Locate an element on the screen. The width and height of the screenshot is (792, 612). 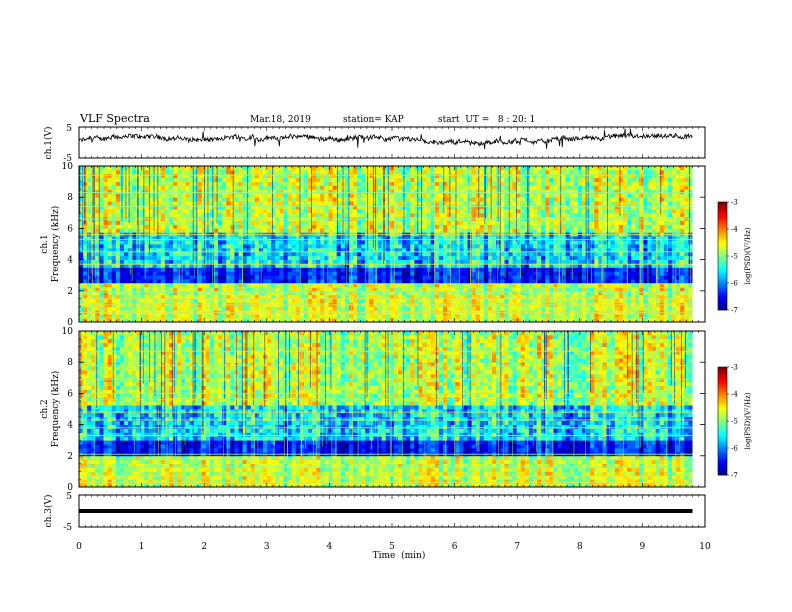
ch1-waveform-panel: 5 -5 ch.1(V) is located at coordinates (374, 144).